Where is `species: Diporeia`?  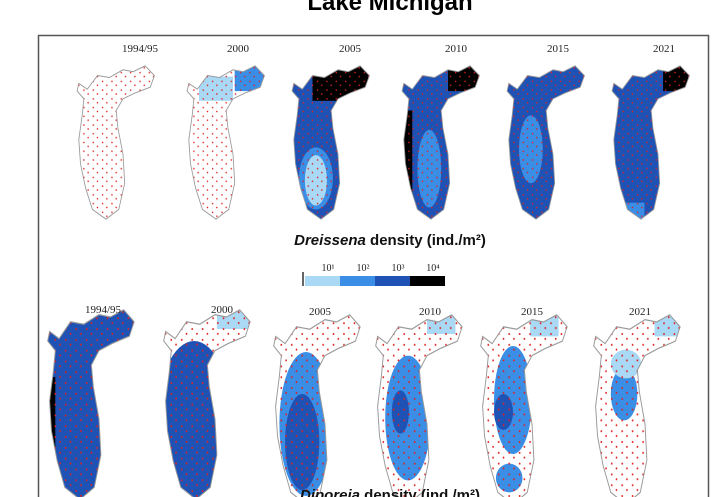 species: Diporeia is located at coordinates (330, 492).